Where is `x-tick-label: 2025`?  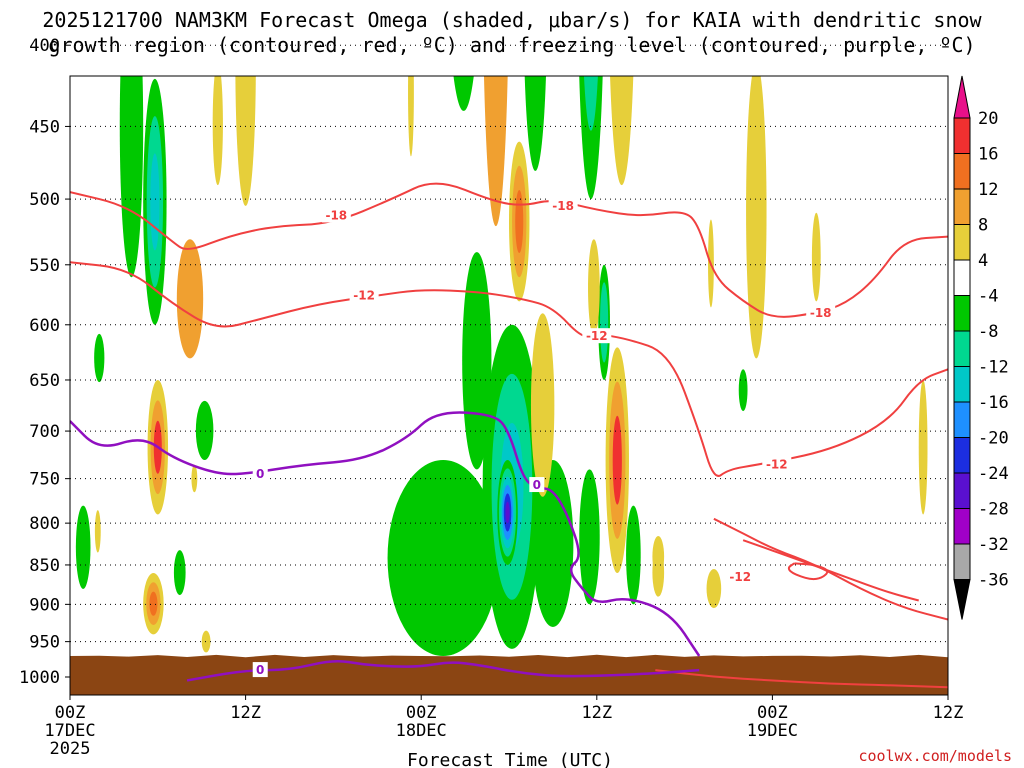 x-tick-label: 2025 is located at coordinates (70, 749).